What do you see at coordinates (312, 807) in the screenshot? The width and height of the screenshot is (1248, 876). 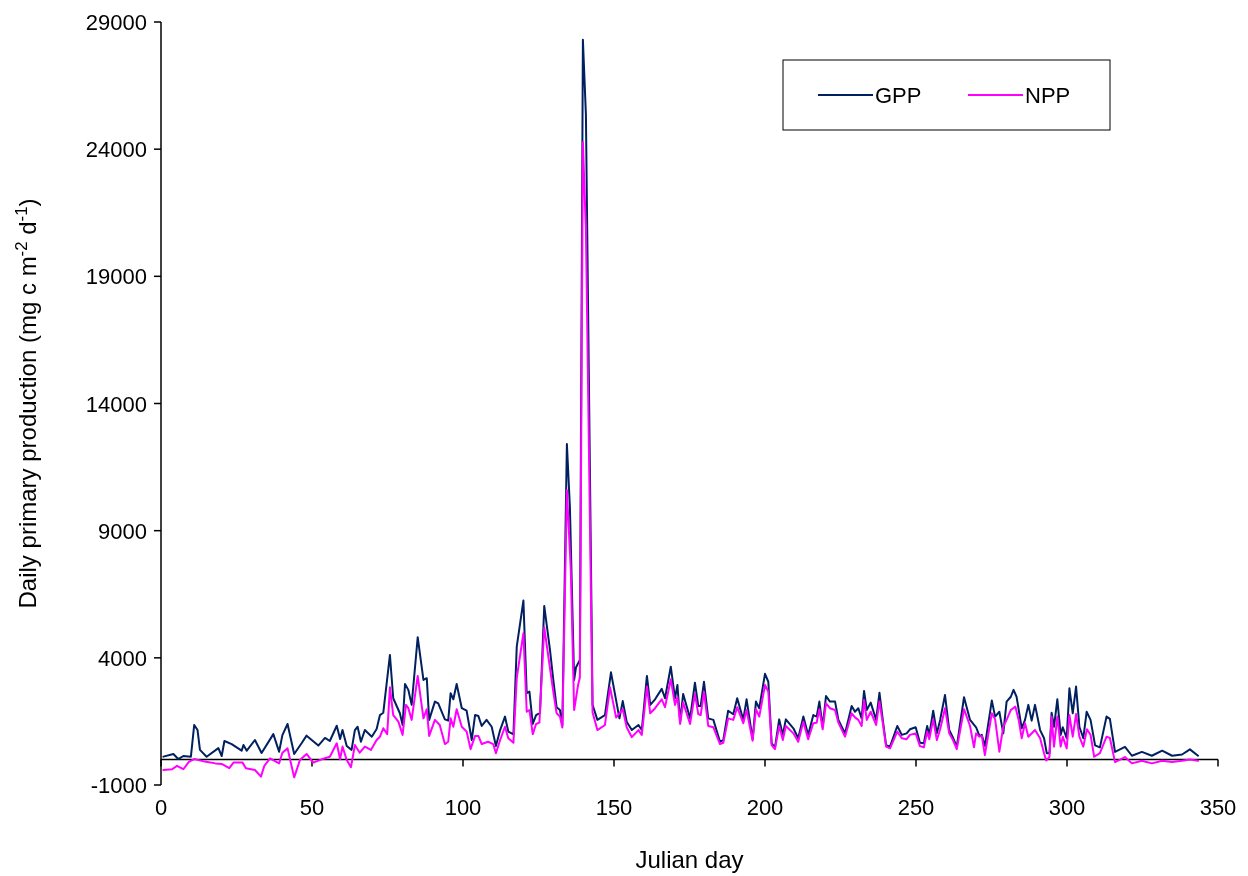 I see `x-tick-label: 50` at bounding box center [312, 807].